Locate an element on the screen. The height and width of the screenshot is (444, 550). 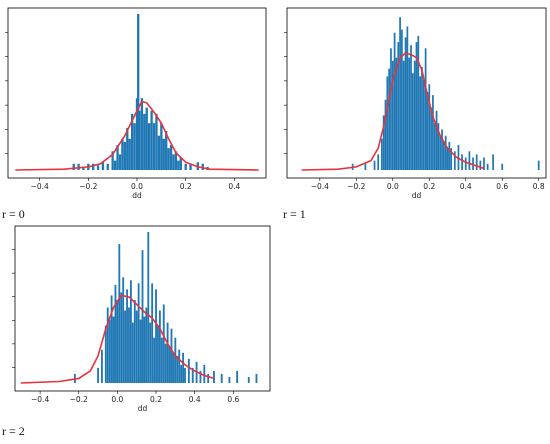
x-tick-label: 0.8 is located at coordinates (539, 186).